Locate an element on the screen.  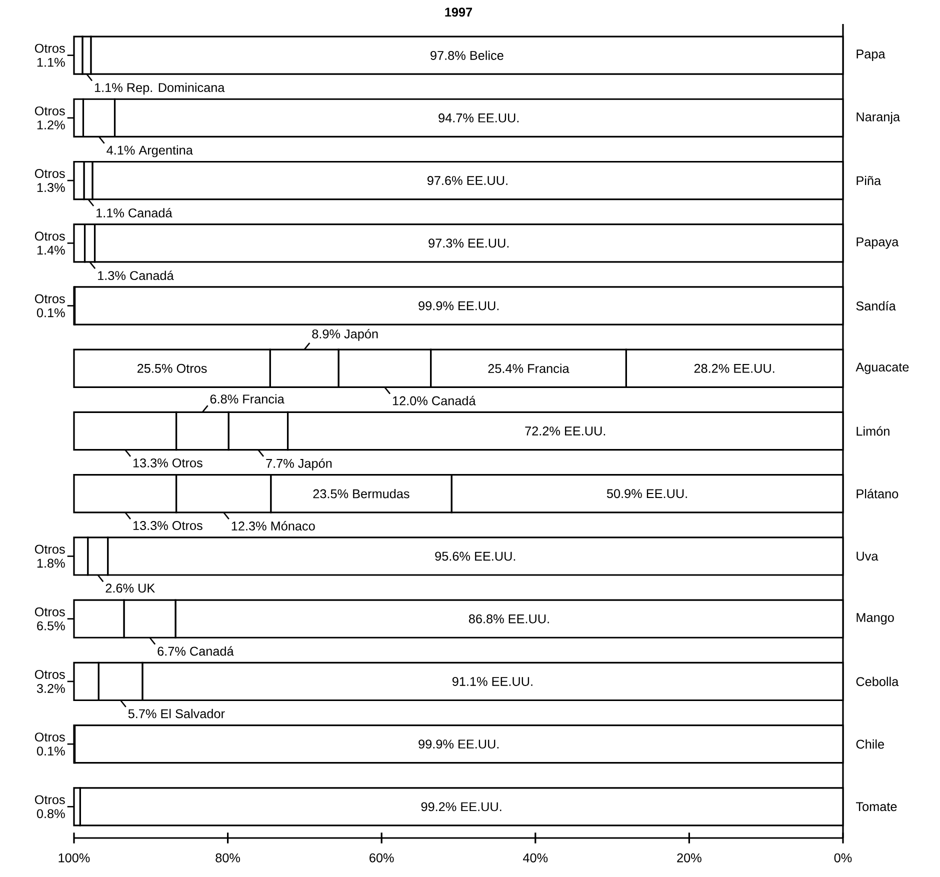
x-tick-label: 60% is located at coordinates (382, 857).